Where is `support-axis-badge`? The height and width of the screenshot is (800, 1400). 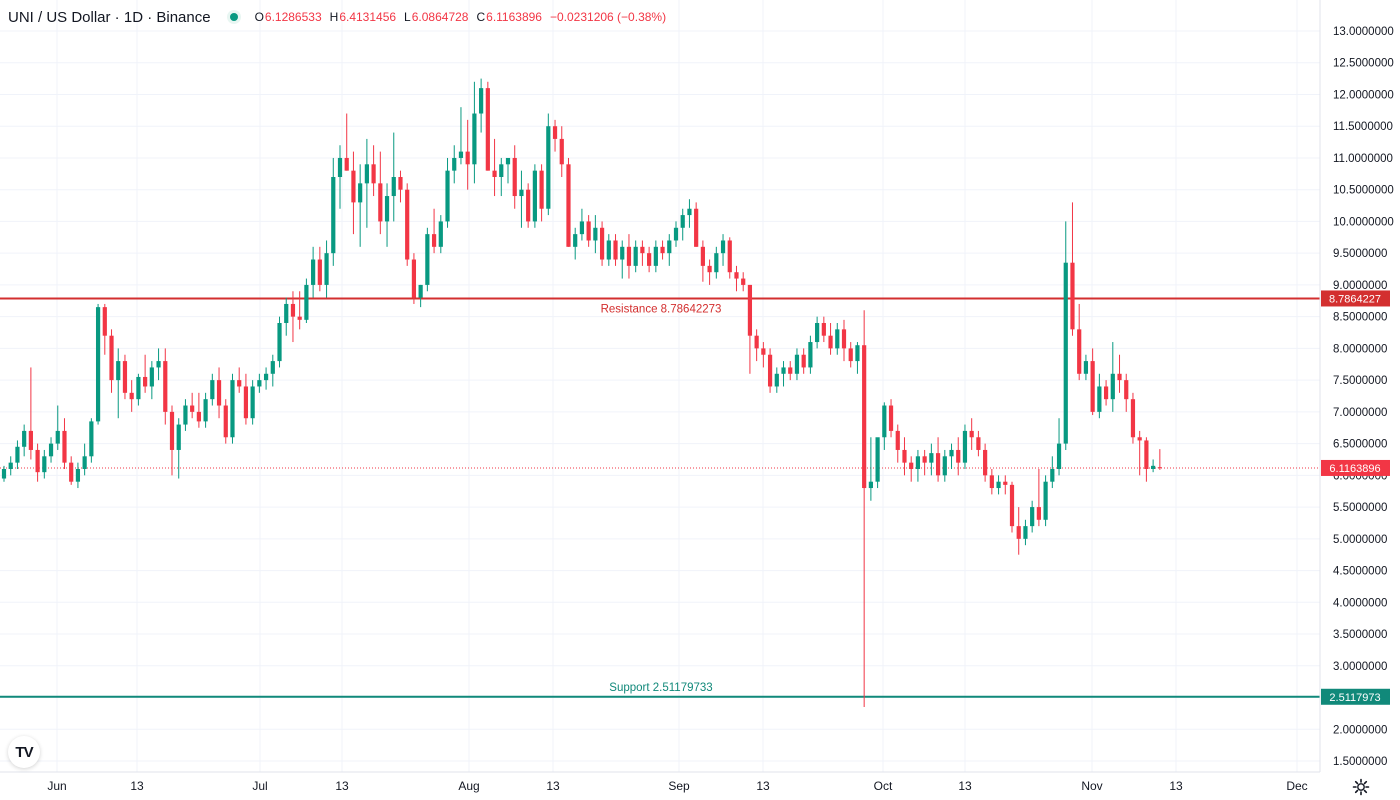 support-axis-badge is located at coordinates (1355, 696).